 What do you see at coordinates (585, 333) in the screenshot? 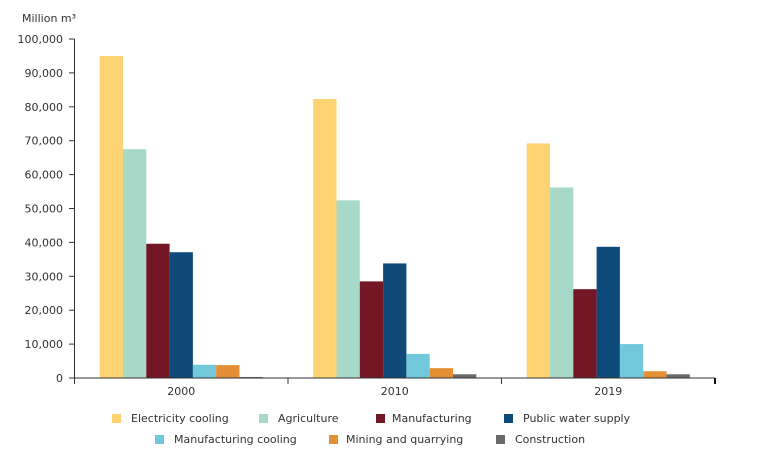
I see `bar-manufacturing-2019` at bounding box center [585, 333].